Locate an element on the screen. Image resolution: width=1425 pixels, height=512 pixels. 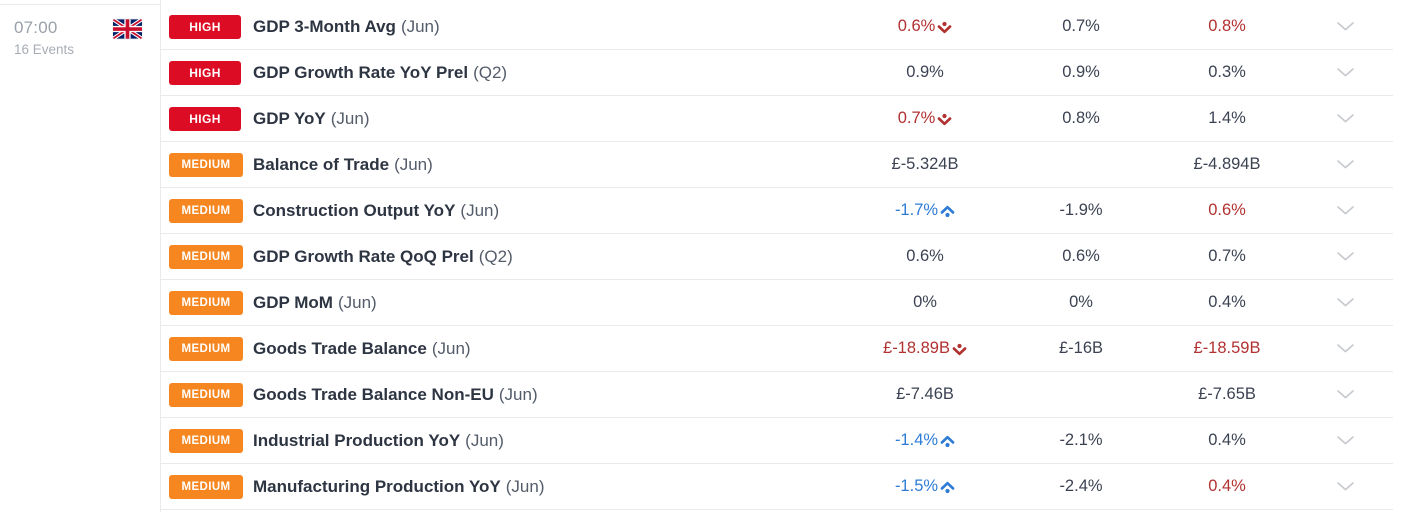
previous-value: £-18.59B is located at coordinates (1227, 348).